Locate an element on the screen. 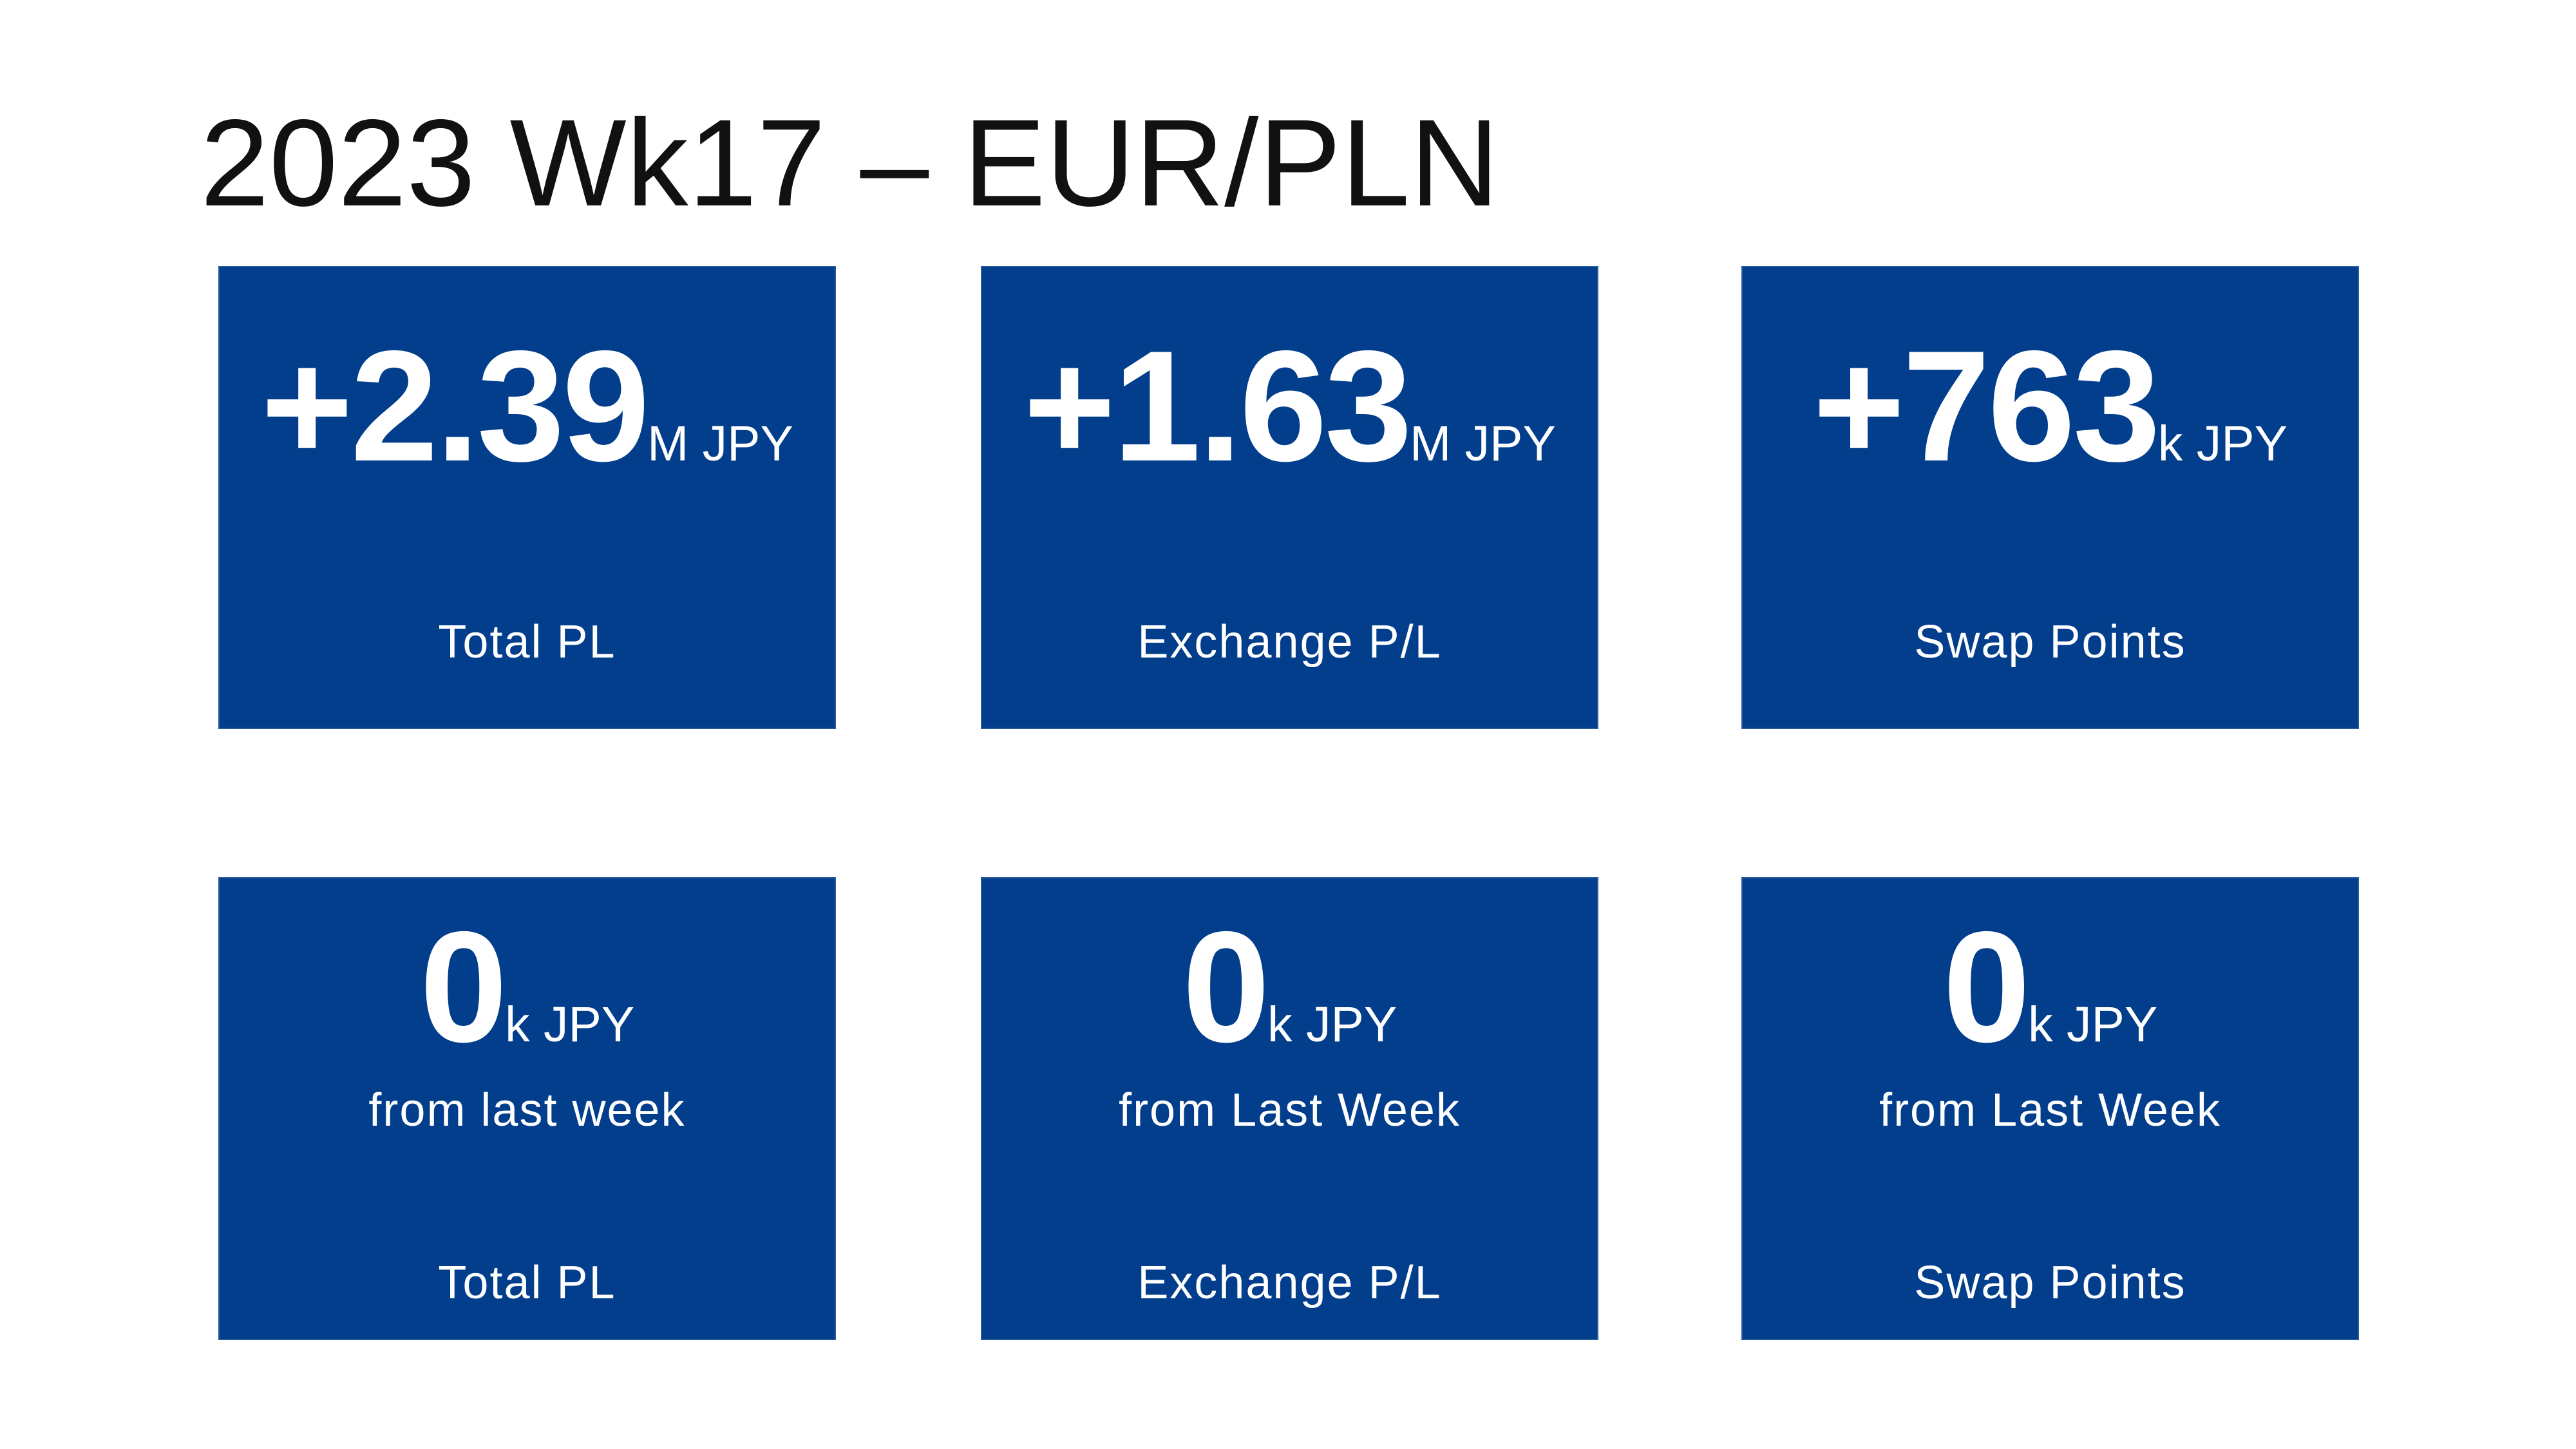 This screenshot has width=2576, height=1449. page-title: 2023 Wk17 – EUR/PLN is located at coordinates (849, 163).